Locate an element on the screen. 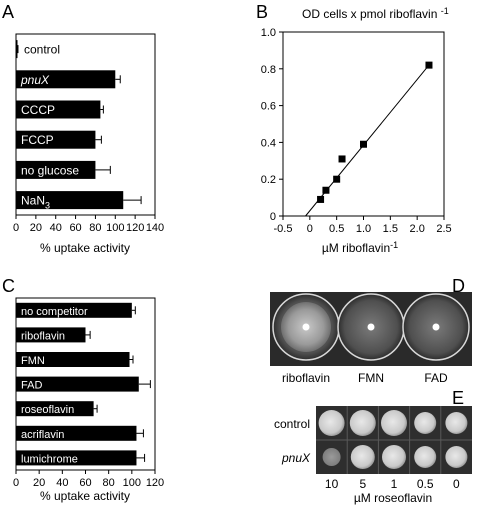 The image size is (480, 508). x-tick-label: 1.5 is located at coordinates (390, 229).